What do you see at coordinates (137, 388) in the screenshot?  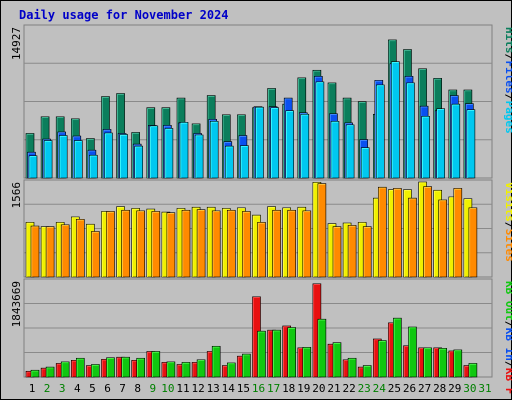 I see `x-label-day-8: 8` at bounding box center [137, 388].